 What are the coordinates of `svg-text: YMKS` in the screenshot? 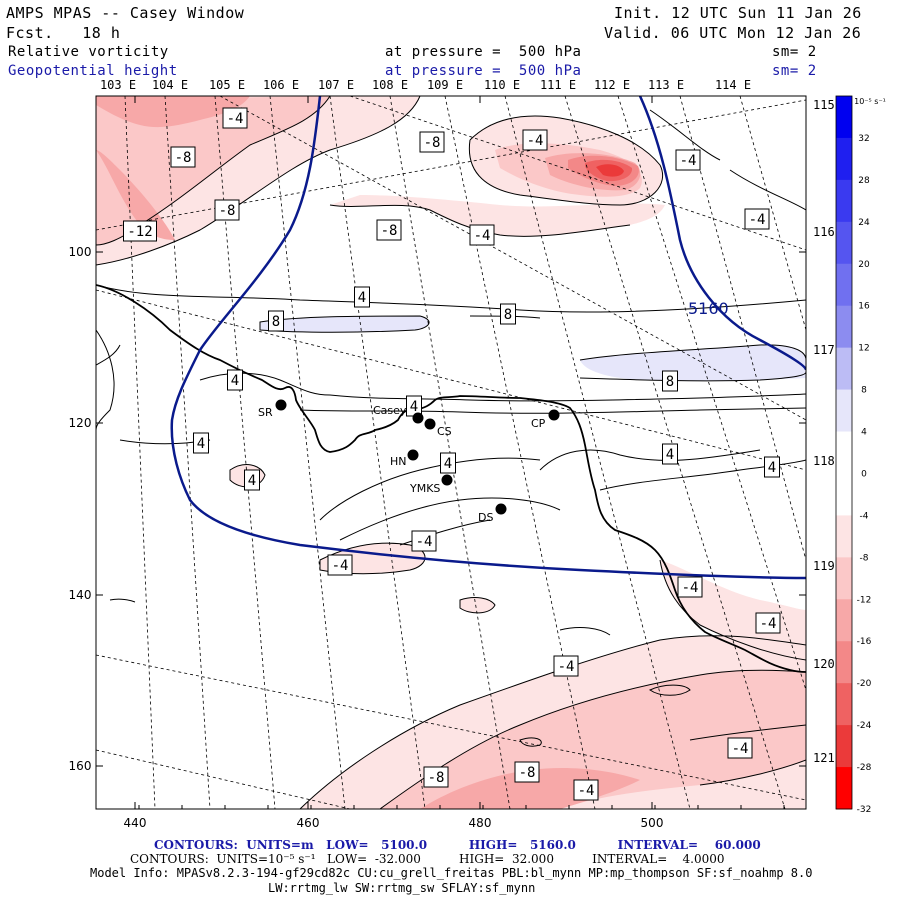 It's located at (424, 488).